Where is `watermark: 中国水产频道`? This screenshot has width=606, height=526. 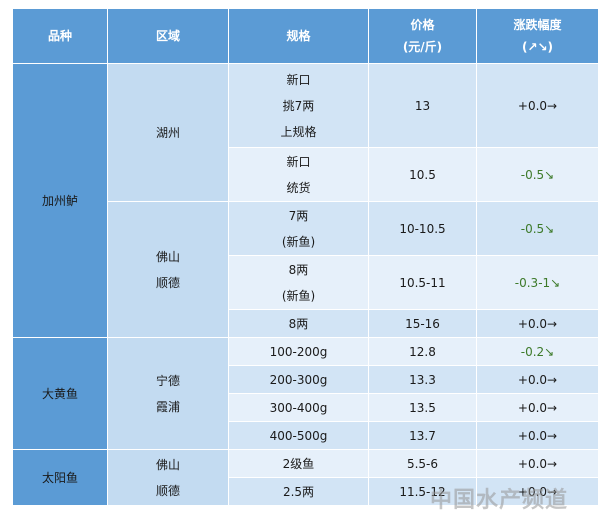
watermark: 中国水产频道 is located at coordinates (499, 500).